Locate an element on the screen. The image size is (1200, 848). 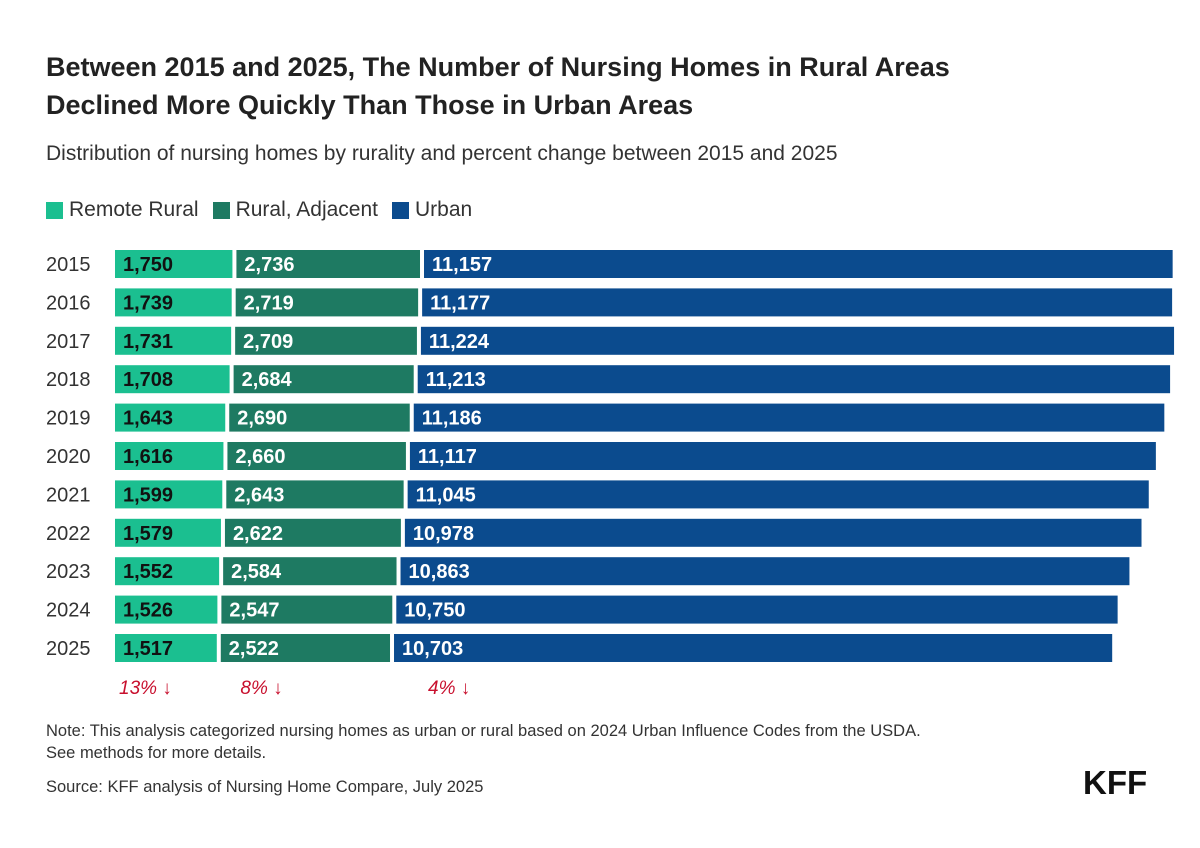
bar-urban-2021 is located at coordinates (778, 494).